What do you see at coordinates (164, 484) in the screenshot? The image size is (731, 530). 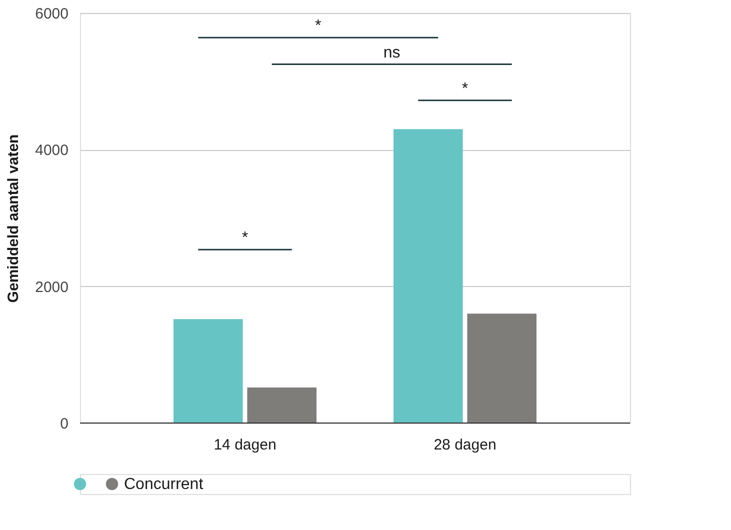 I see `legend-label: Concurrent` at bounding box center [164, 484].